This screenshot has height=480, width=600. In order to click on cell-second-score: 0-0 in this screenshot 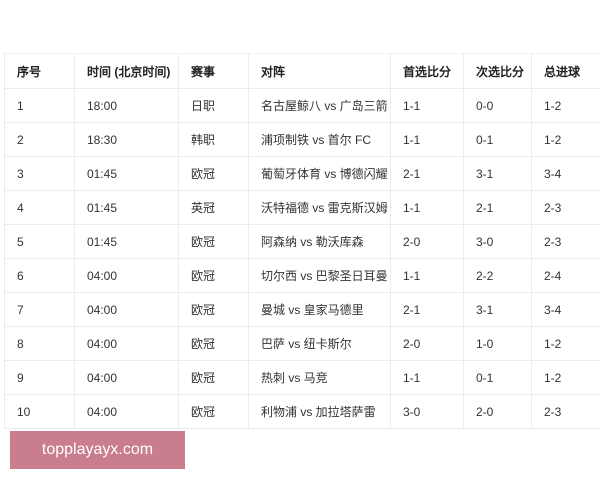, I will do `click(497, 105)`.